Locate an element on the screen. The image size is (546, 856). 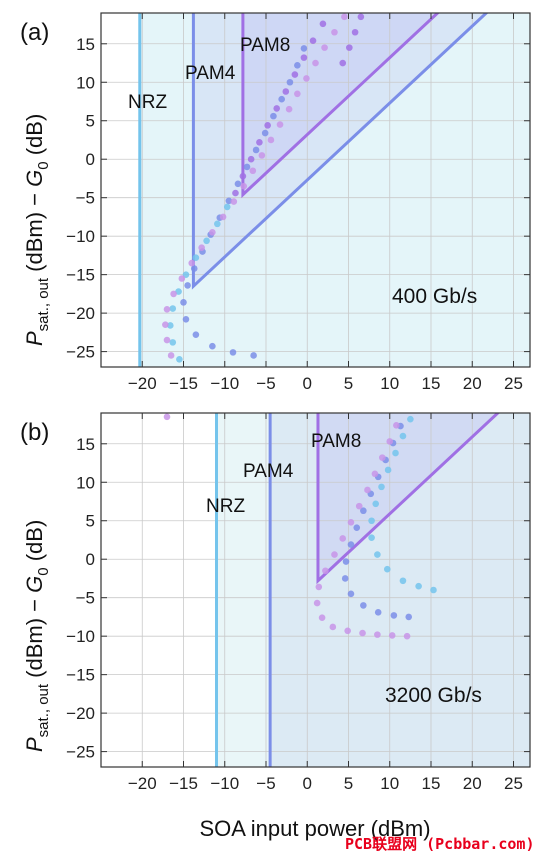
panel-b-rate-label: 3200 Gb/s is located at coordinates (433, 695).